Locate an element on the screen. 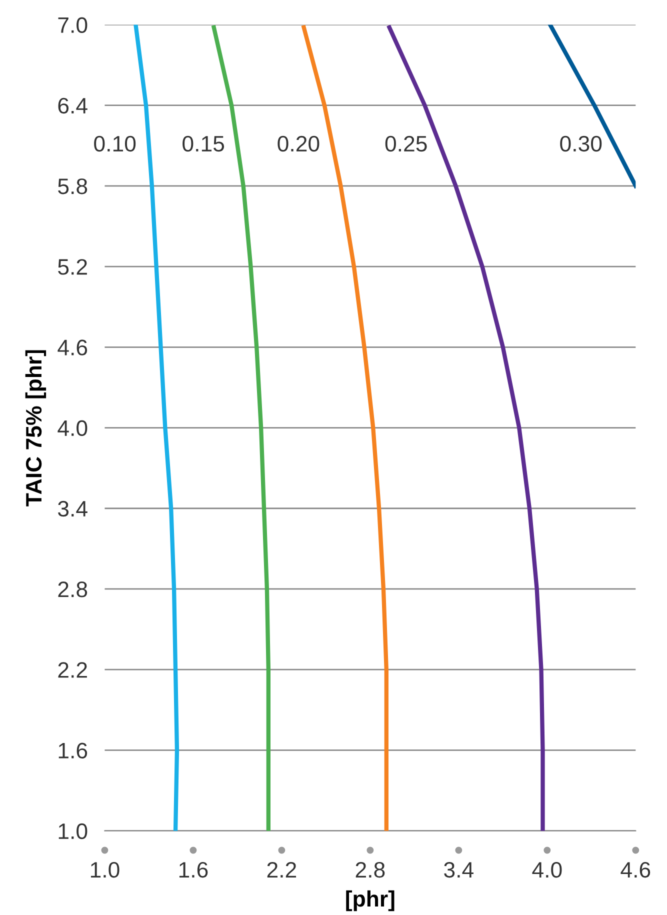 The image size is (667, 915). x-tick-label: 1.0 is located at coordinates (105, 870).